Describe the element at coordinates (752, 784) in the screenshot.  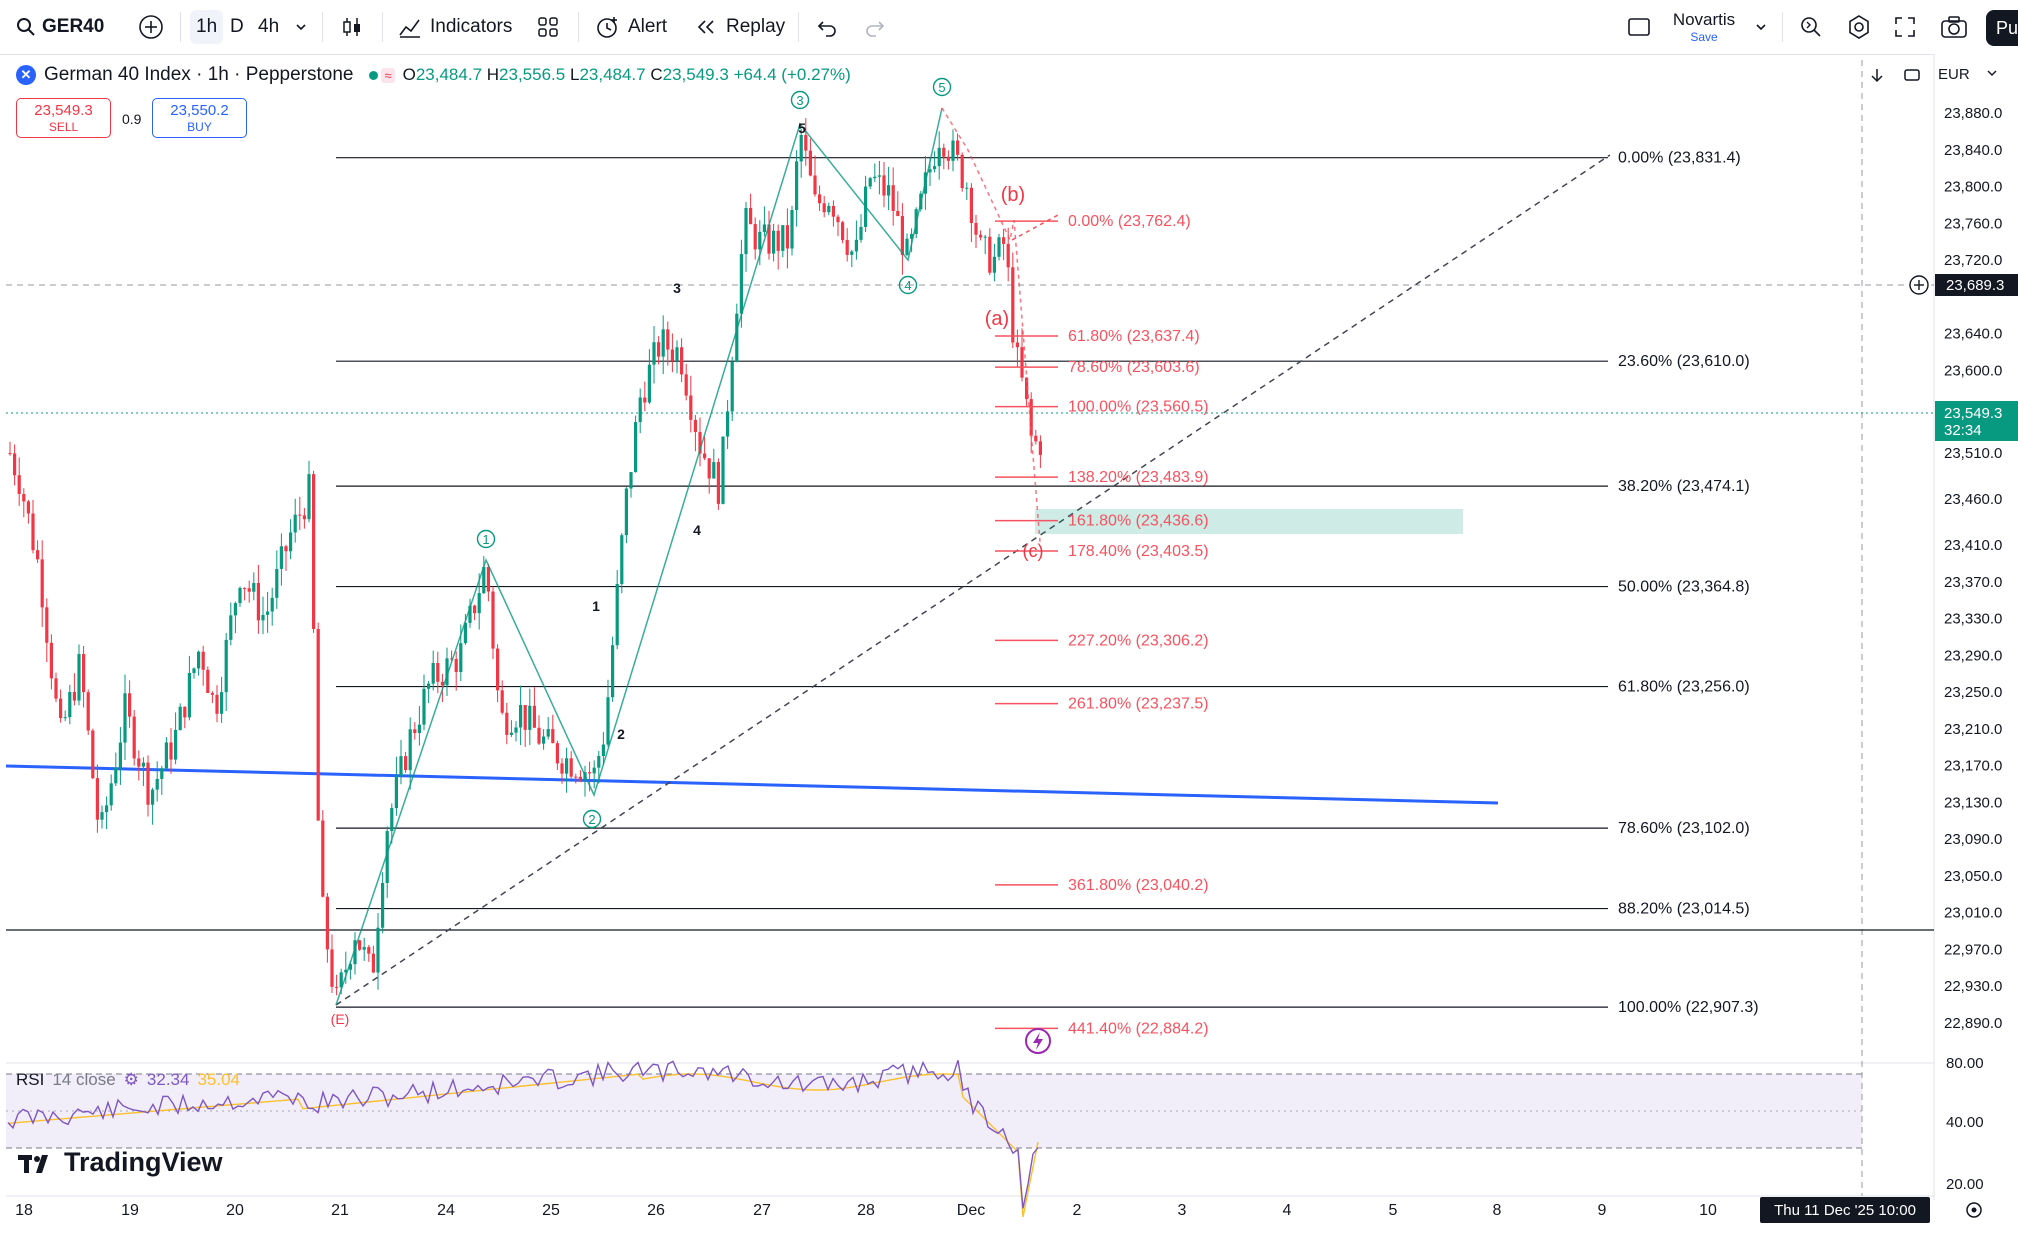
I see `blue-trend-line` at that location.